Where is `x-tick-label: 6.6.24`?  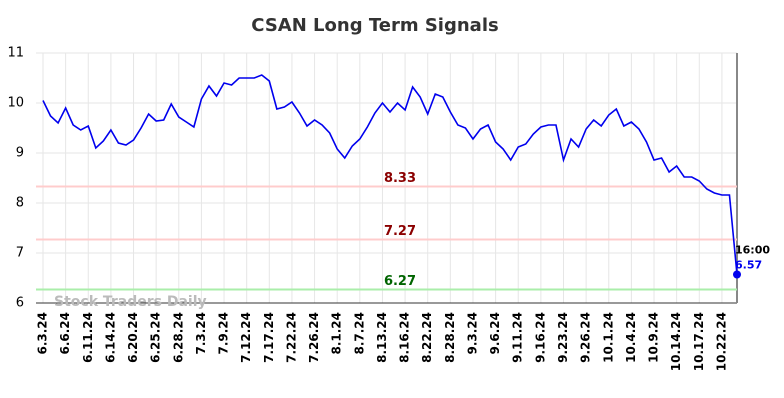 x-tick-label: 6.6.24 is located at coordinates (65, 333).